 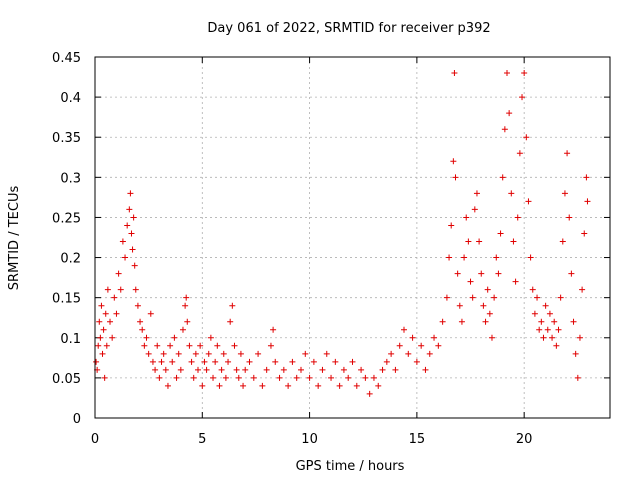 What do you see at coordinates (66, 299) in the screenshot?
I see `y-tick-label: 0.15` at bounding box center [66, 299].